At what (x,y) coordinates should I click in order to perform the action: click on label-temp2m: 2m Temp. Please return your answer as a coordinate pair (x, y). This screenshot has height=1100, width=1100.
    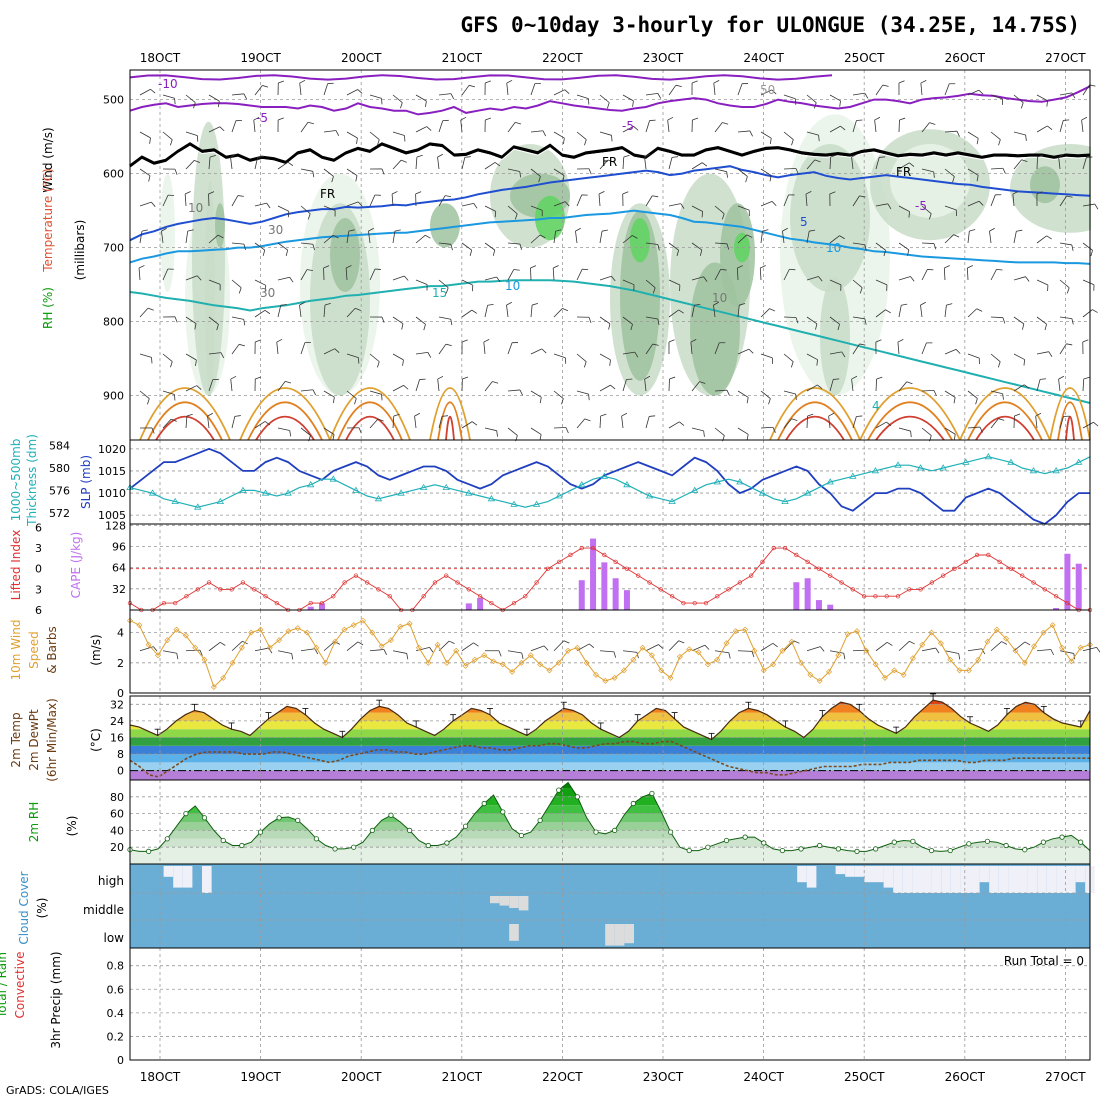
    Looking at the image, I should click on (16, 739).